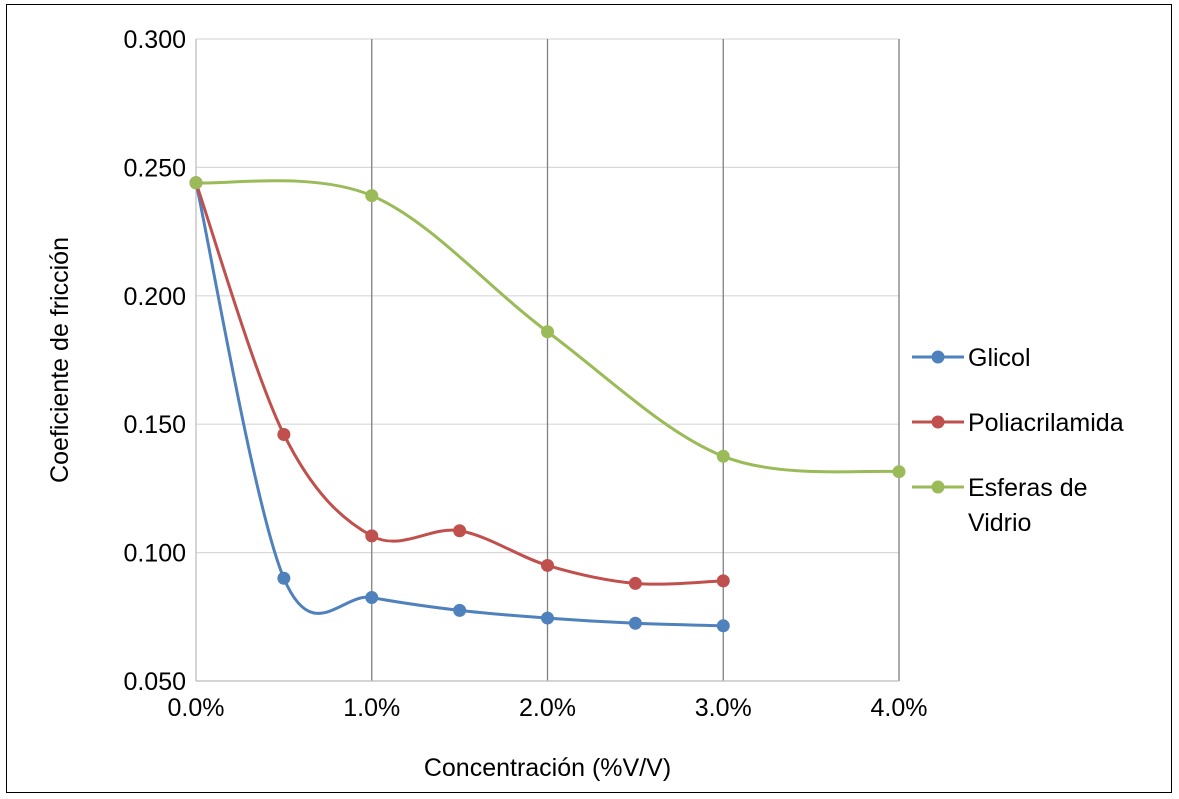 The width and height of the screenshot is (1179, 799). What do you see at coordinates (196, 708) in the screenshot?
I see `x-tick-label: 0.0%` at bounding box center [196, 708].